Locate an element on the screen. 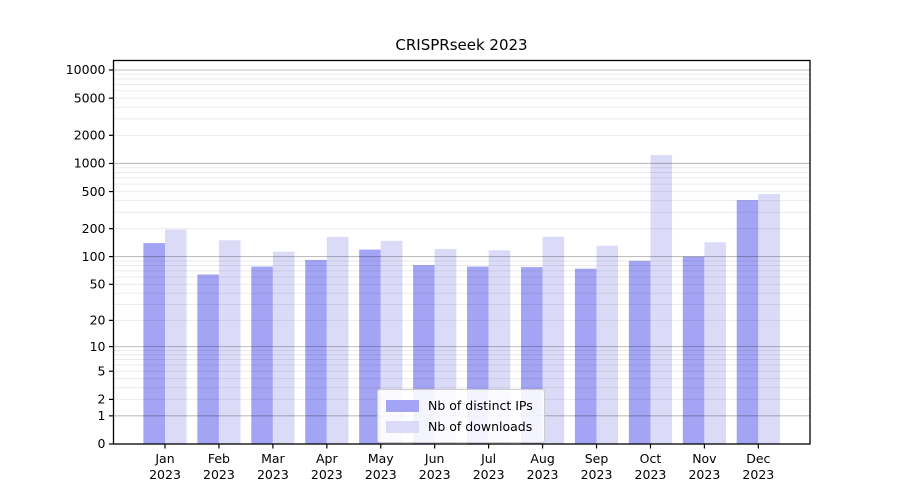 This screenshot has height=500, width=900. bar-distinct-ips-feb is located at coordinates (208, 359).